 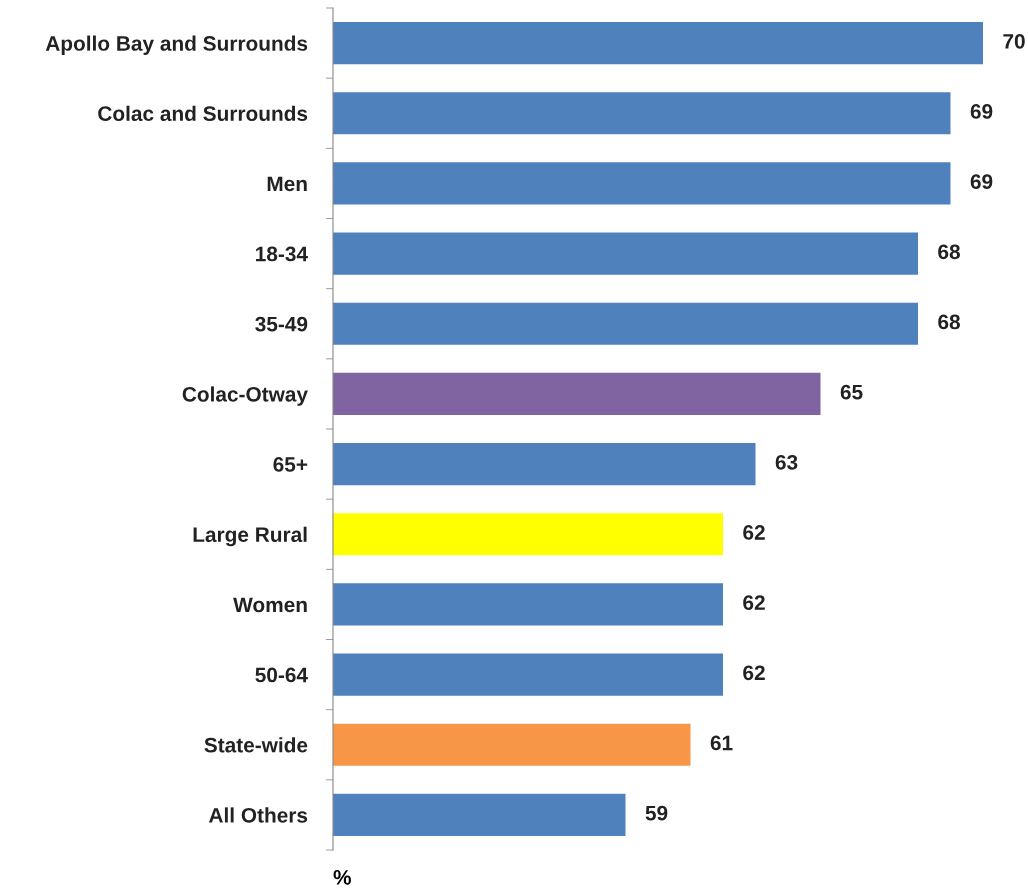 What do you see at coordinates (256, 745) in the screenshot?
I see `y-tick-label: State-wide` at bounding box center [256, 745].